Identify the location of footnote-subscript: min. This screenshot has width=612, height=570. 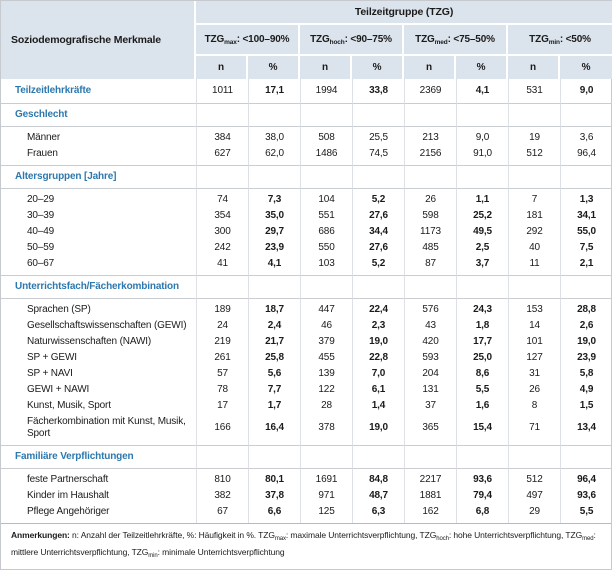
(153, 556).